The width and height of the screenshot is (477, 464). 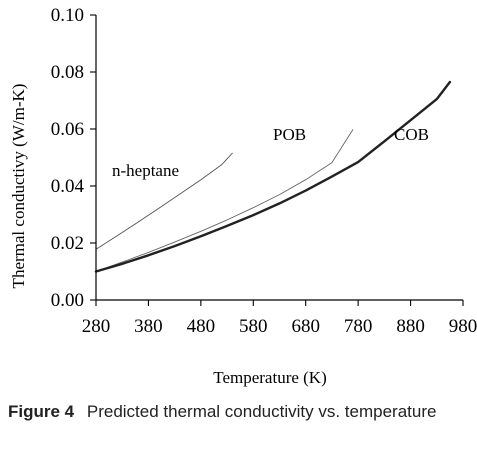 What do you see at coordinates (145, 170) in the screenshot?
I see `series-label-n-heptane: n-heptane` at bounding box center [145, 170].